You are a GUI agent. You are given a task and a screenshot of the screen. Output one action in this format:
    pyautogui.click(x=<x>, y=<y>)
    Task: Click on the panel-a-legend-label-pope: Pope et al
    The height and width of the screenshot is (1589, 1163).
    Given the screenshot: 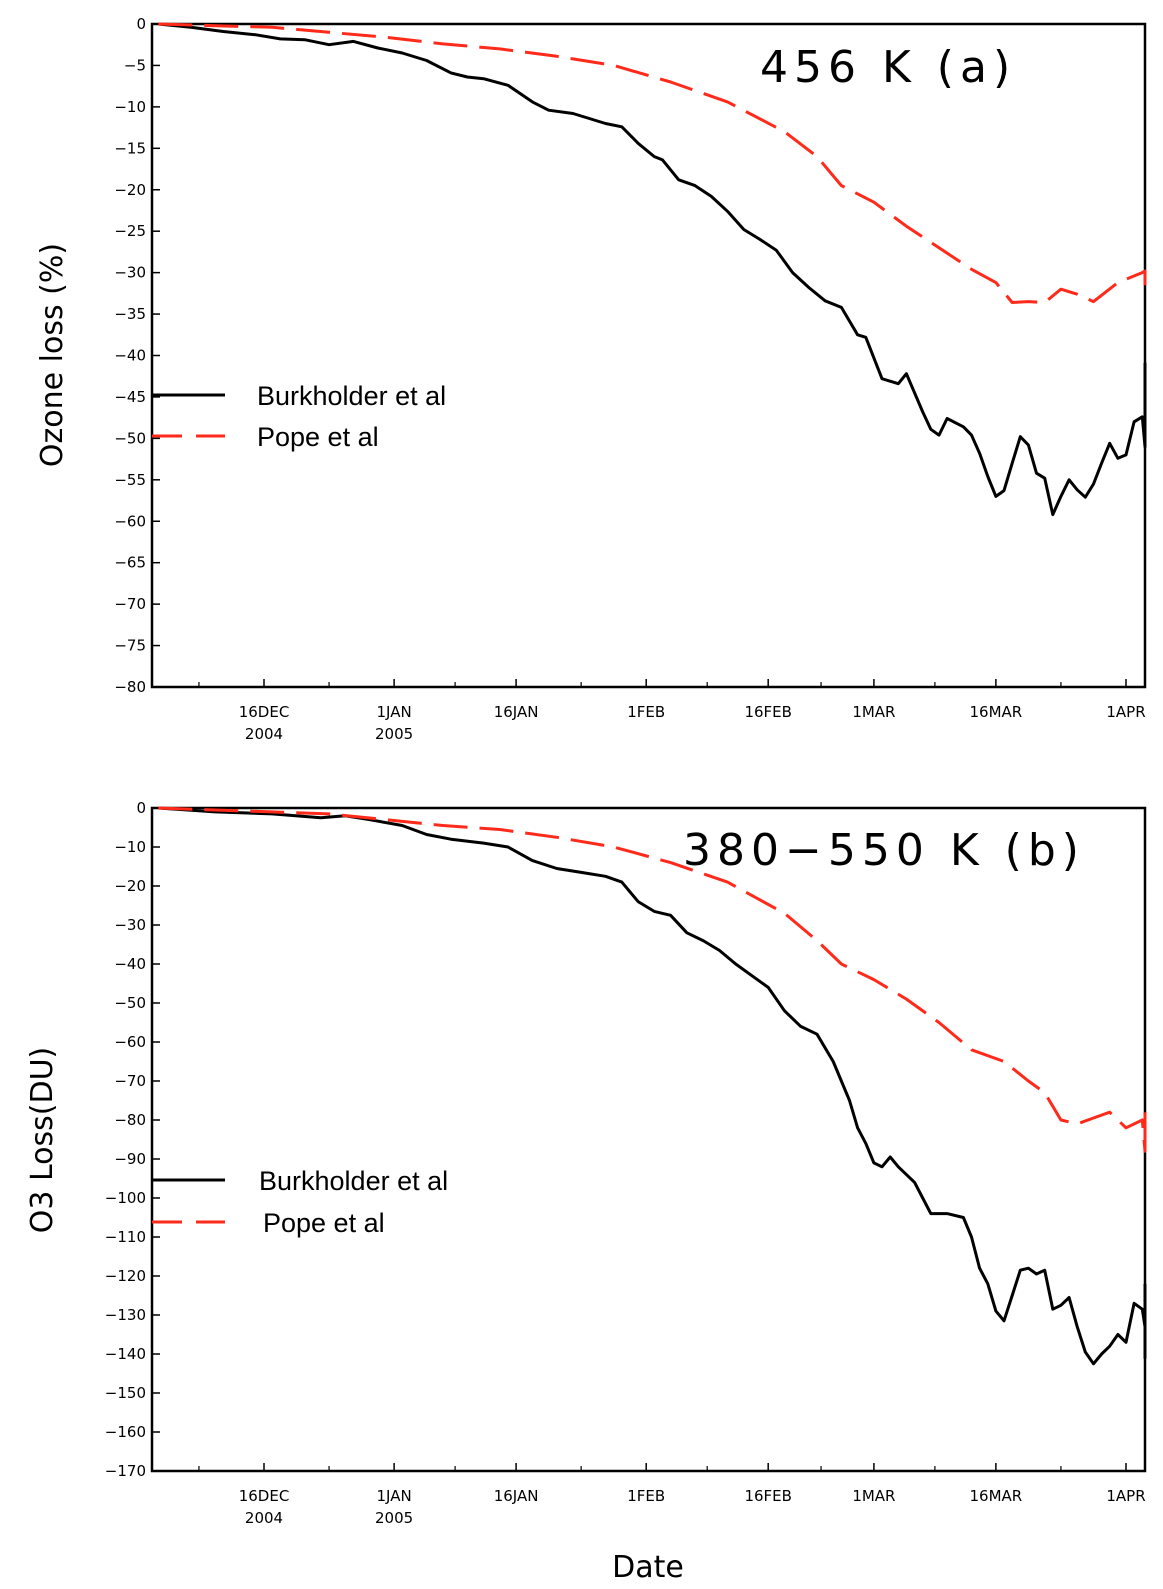 What is the action you would take?
    pyautogui.click(x=318, y=437)
    